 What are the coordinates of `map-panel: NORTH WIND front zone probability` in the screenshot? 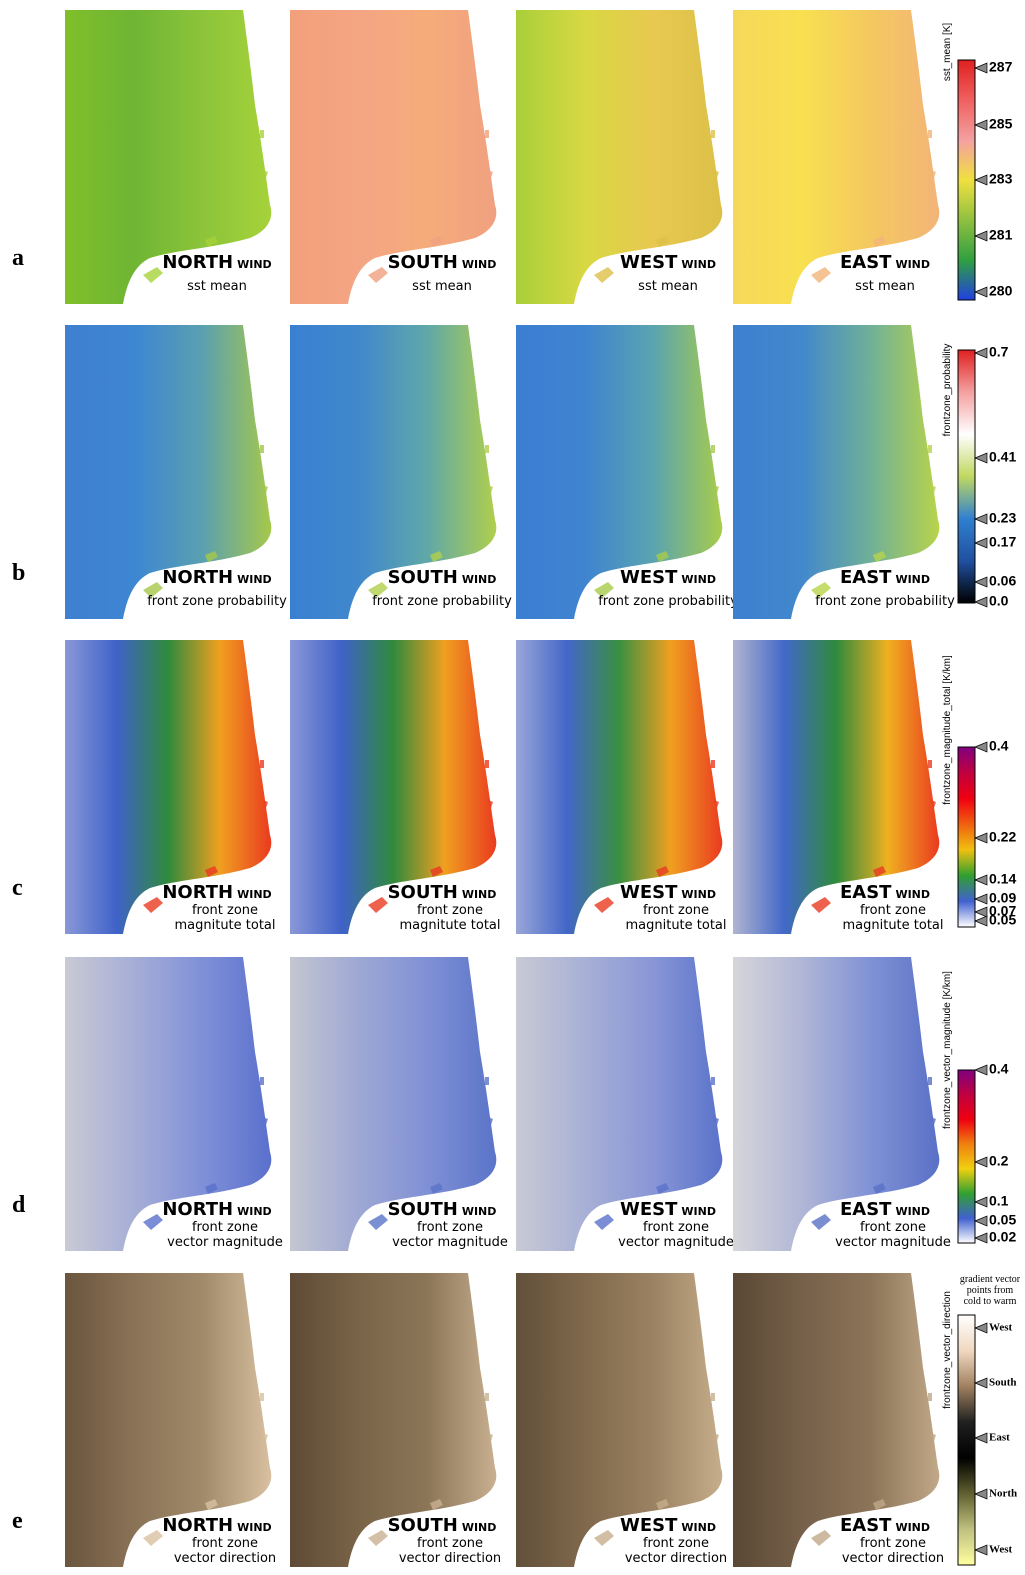 It's located at (176, 472).